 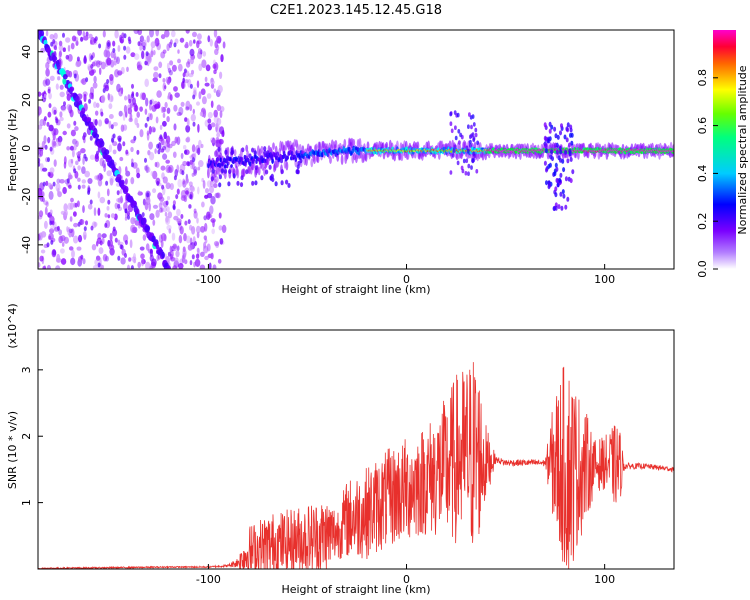 What do you see at coordinates (405, 275) in the screenshot?
I see `top-x-ticks: -100 0 100` at bounding box center [405, 275].